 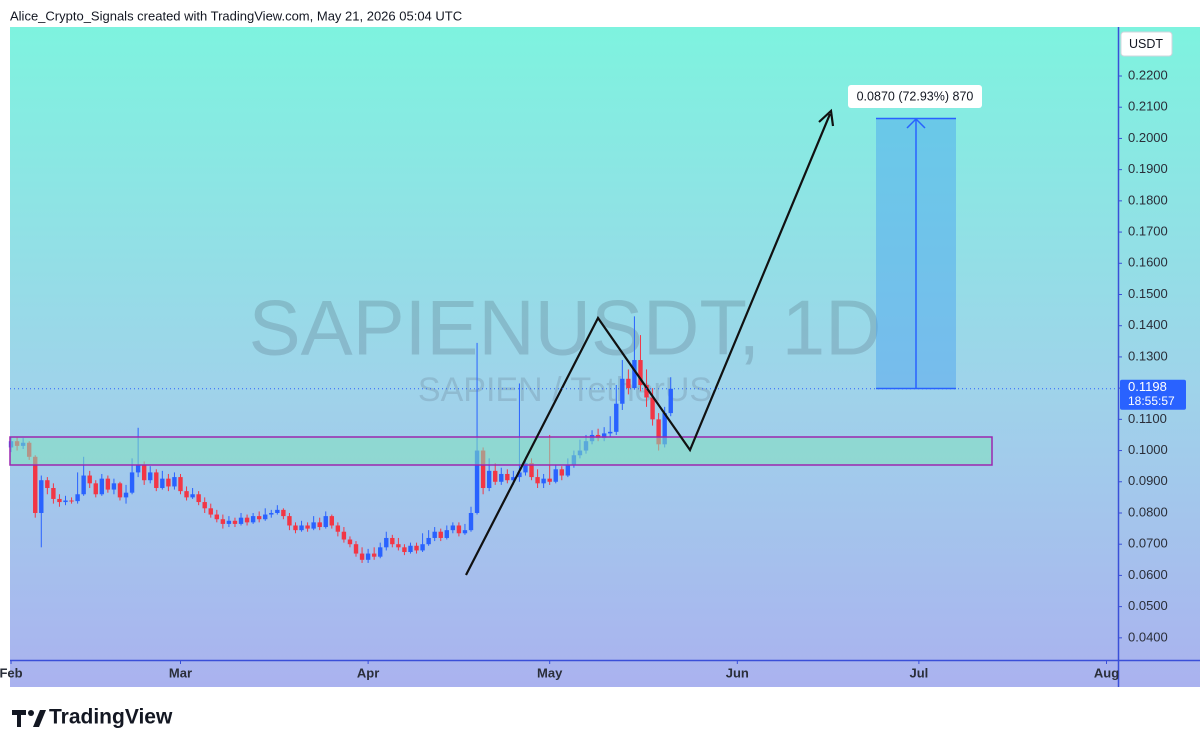 What do you see at coordinates (1148, 636) in the screenshot?
I see `y-tick-label: 0.0400` at bounding box center [1148, 636].